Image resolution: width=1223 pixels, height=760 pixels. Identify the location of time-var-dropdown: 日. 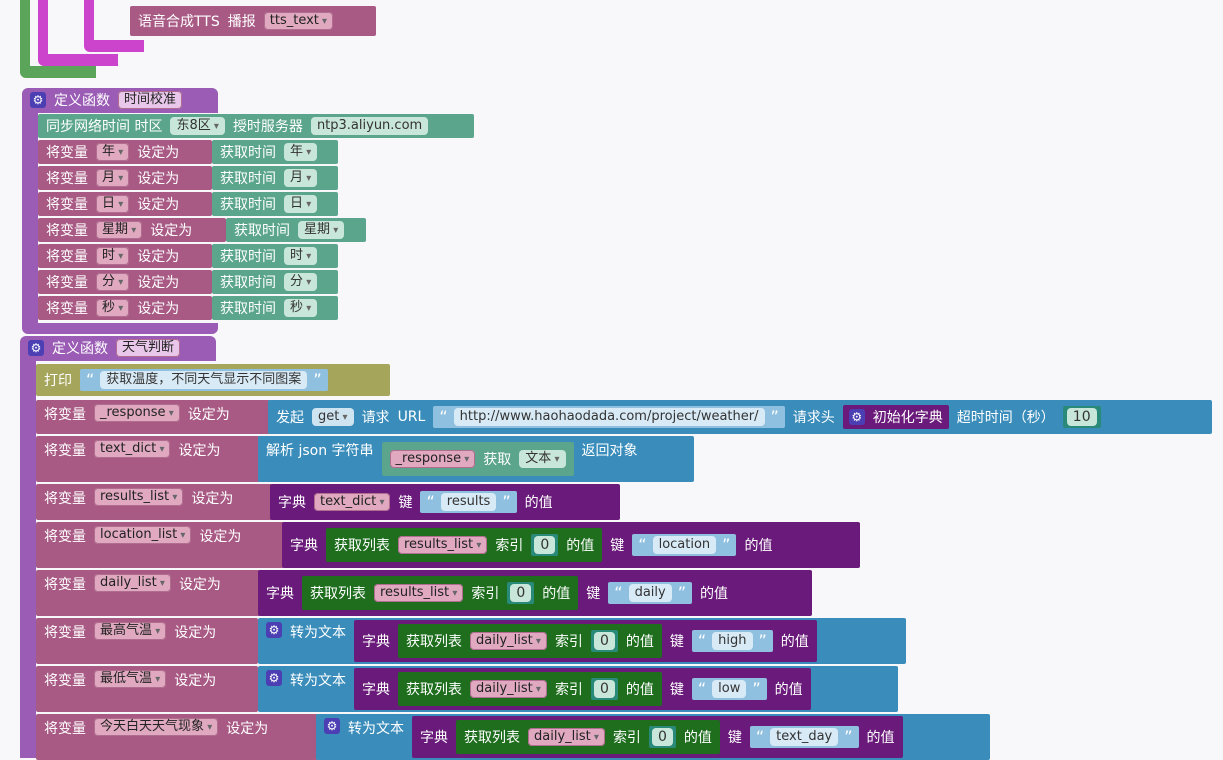
(113, 204).